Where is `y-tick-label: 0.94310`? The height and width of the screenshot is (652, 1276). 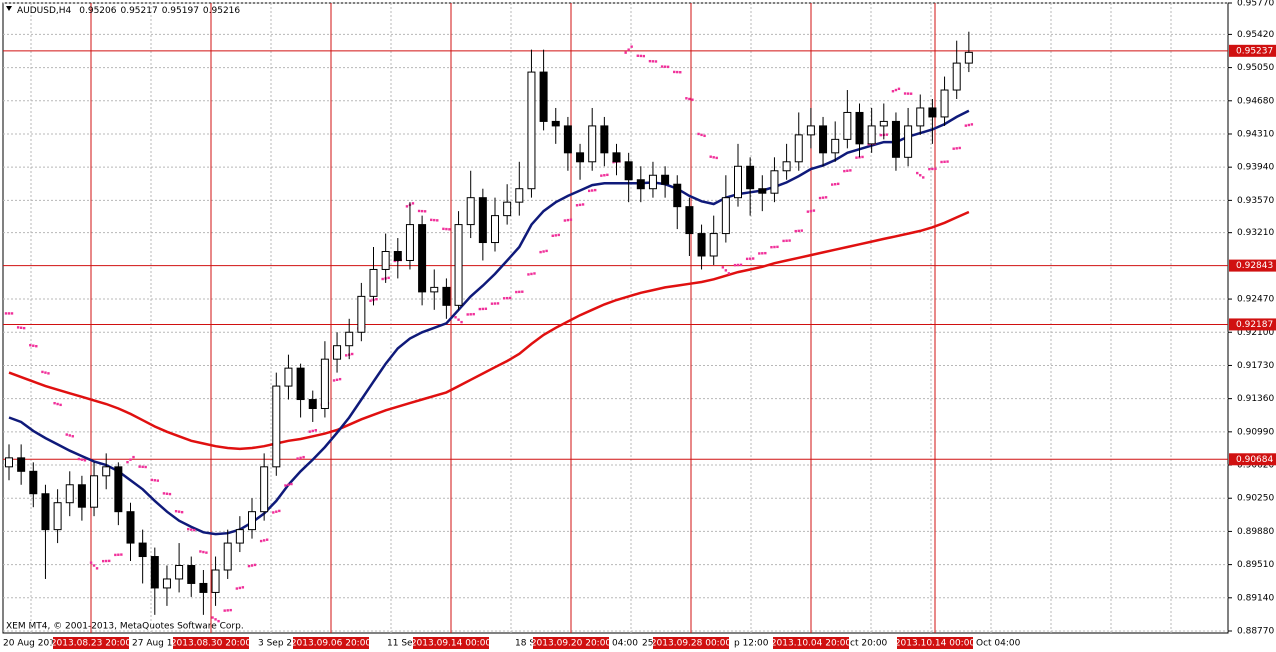
y-tick-label: 0.94310 is located at coordinates (1255, 134).